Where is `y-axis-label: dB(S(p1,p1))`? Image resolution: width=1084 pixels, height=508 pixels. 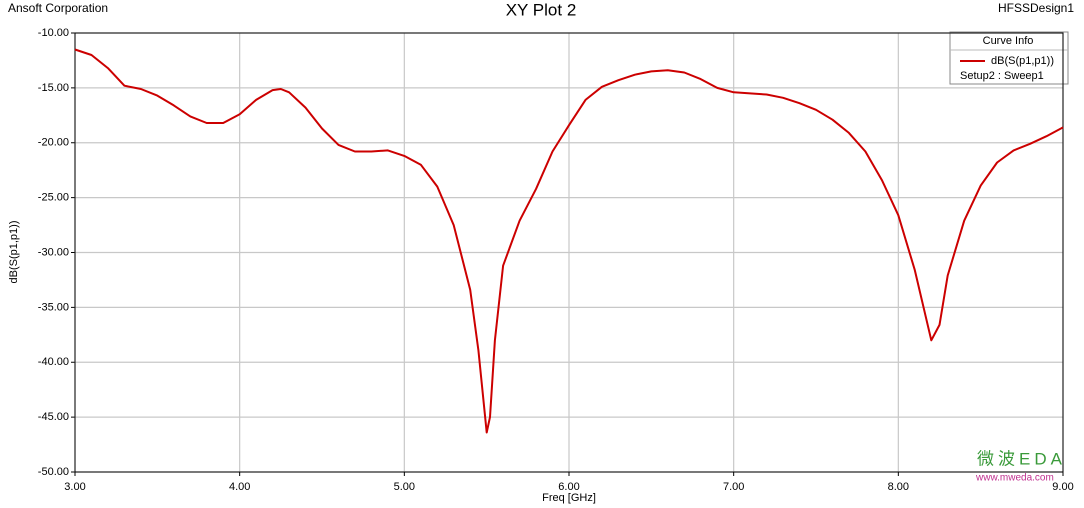
y-axis-label: dB(S(p1,p1)) is located at coordinates (14, 252).